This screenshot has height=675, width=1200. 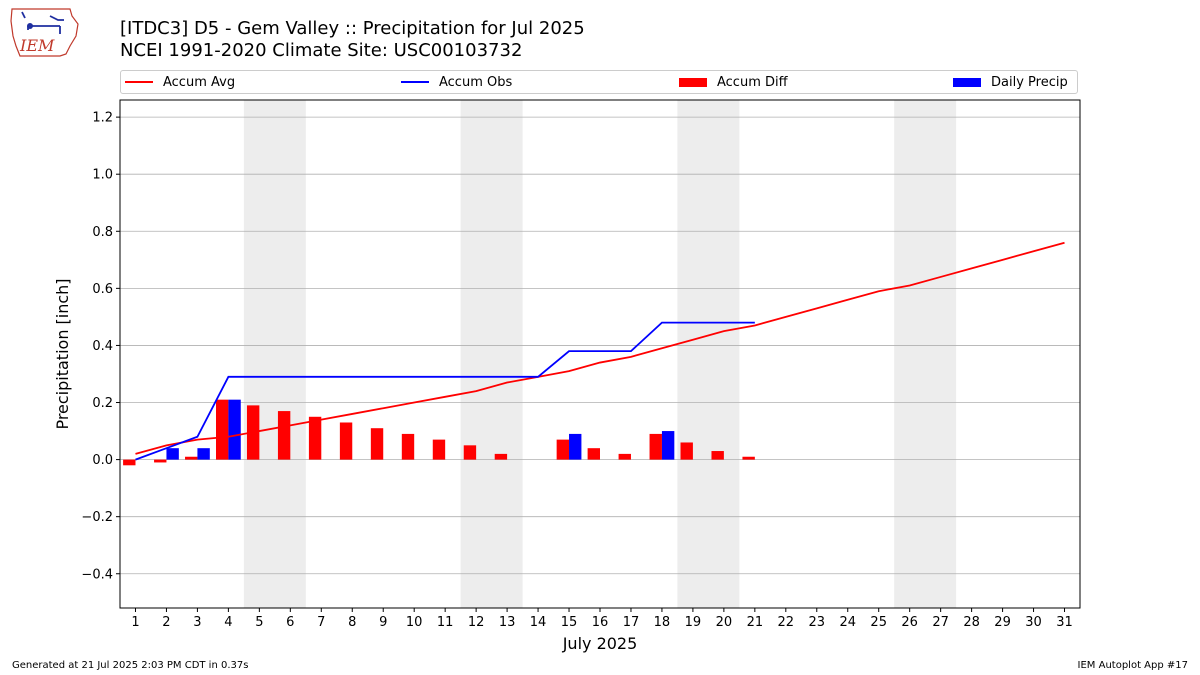 What do you see at coordinates (476, 82) in the screenshot?
I see `legend-label: Accum Obs` at bounding box center [476, 82].